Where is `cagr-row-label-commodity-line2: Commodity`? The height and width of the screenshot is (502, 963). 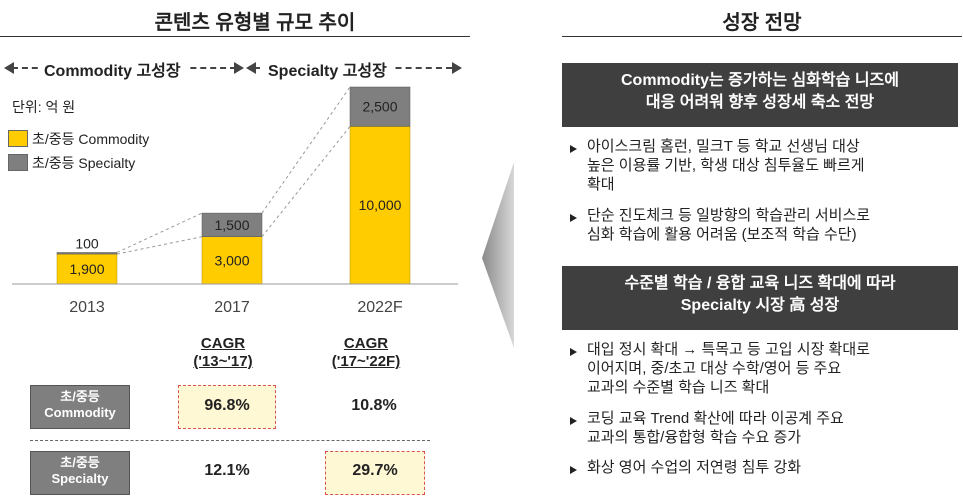 cagr-row-label-commodity-line2: Commodity is located at coordinates (80, 412).